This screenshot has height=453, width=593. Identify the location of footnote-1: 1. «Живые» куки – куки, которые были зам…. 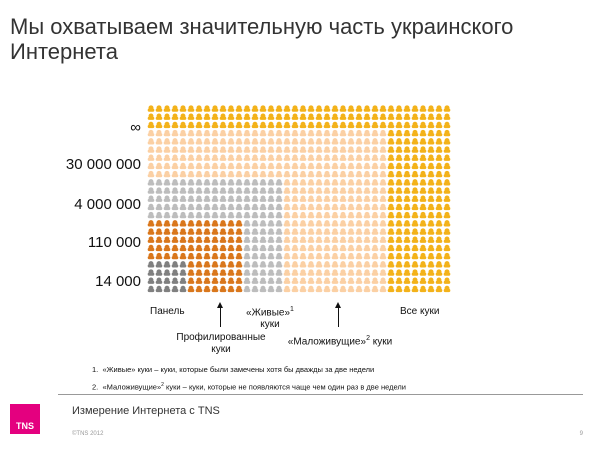
(233, 369).